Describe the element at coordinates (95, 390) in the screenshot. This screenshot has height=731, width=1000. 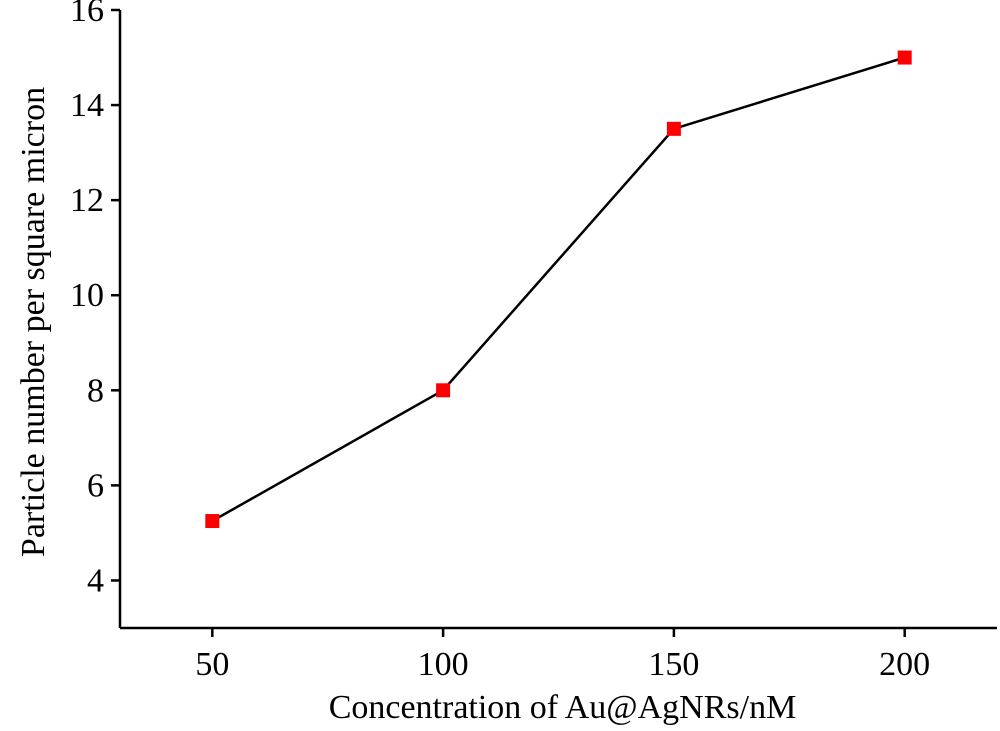
I see `y-tick-label: 8` at that location.